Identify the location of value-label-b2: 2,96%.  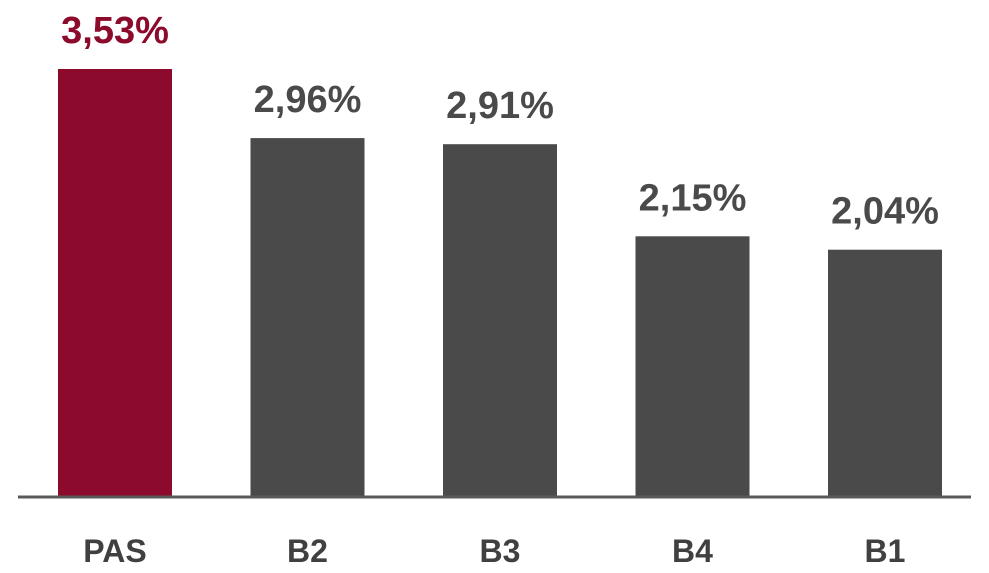
(308, 100).